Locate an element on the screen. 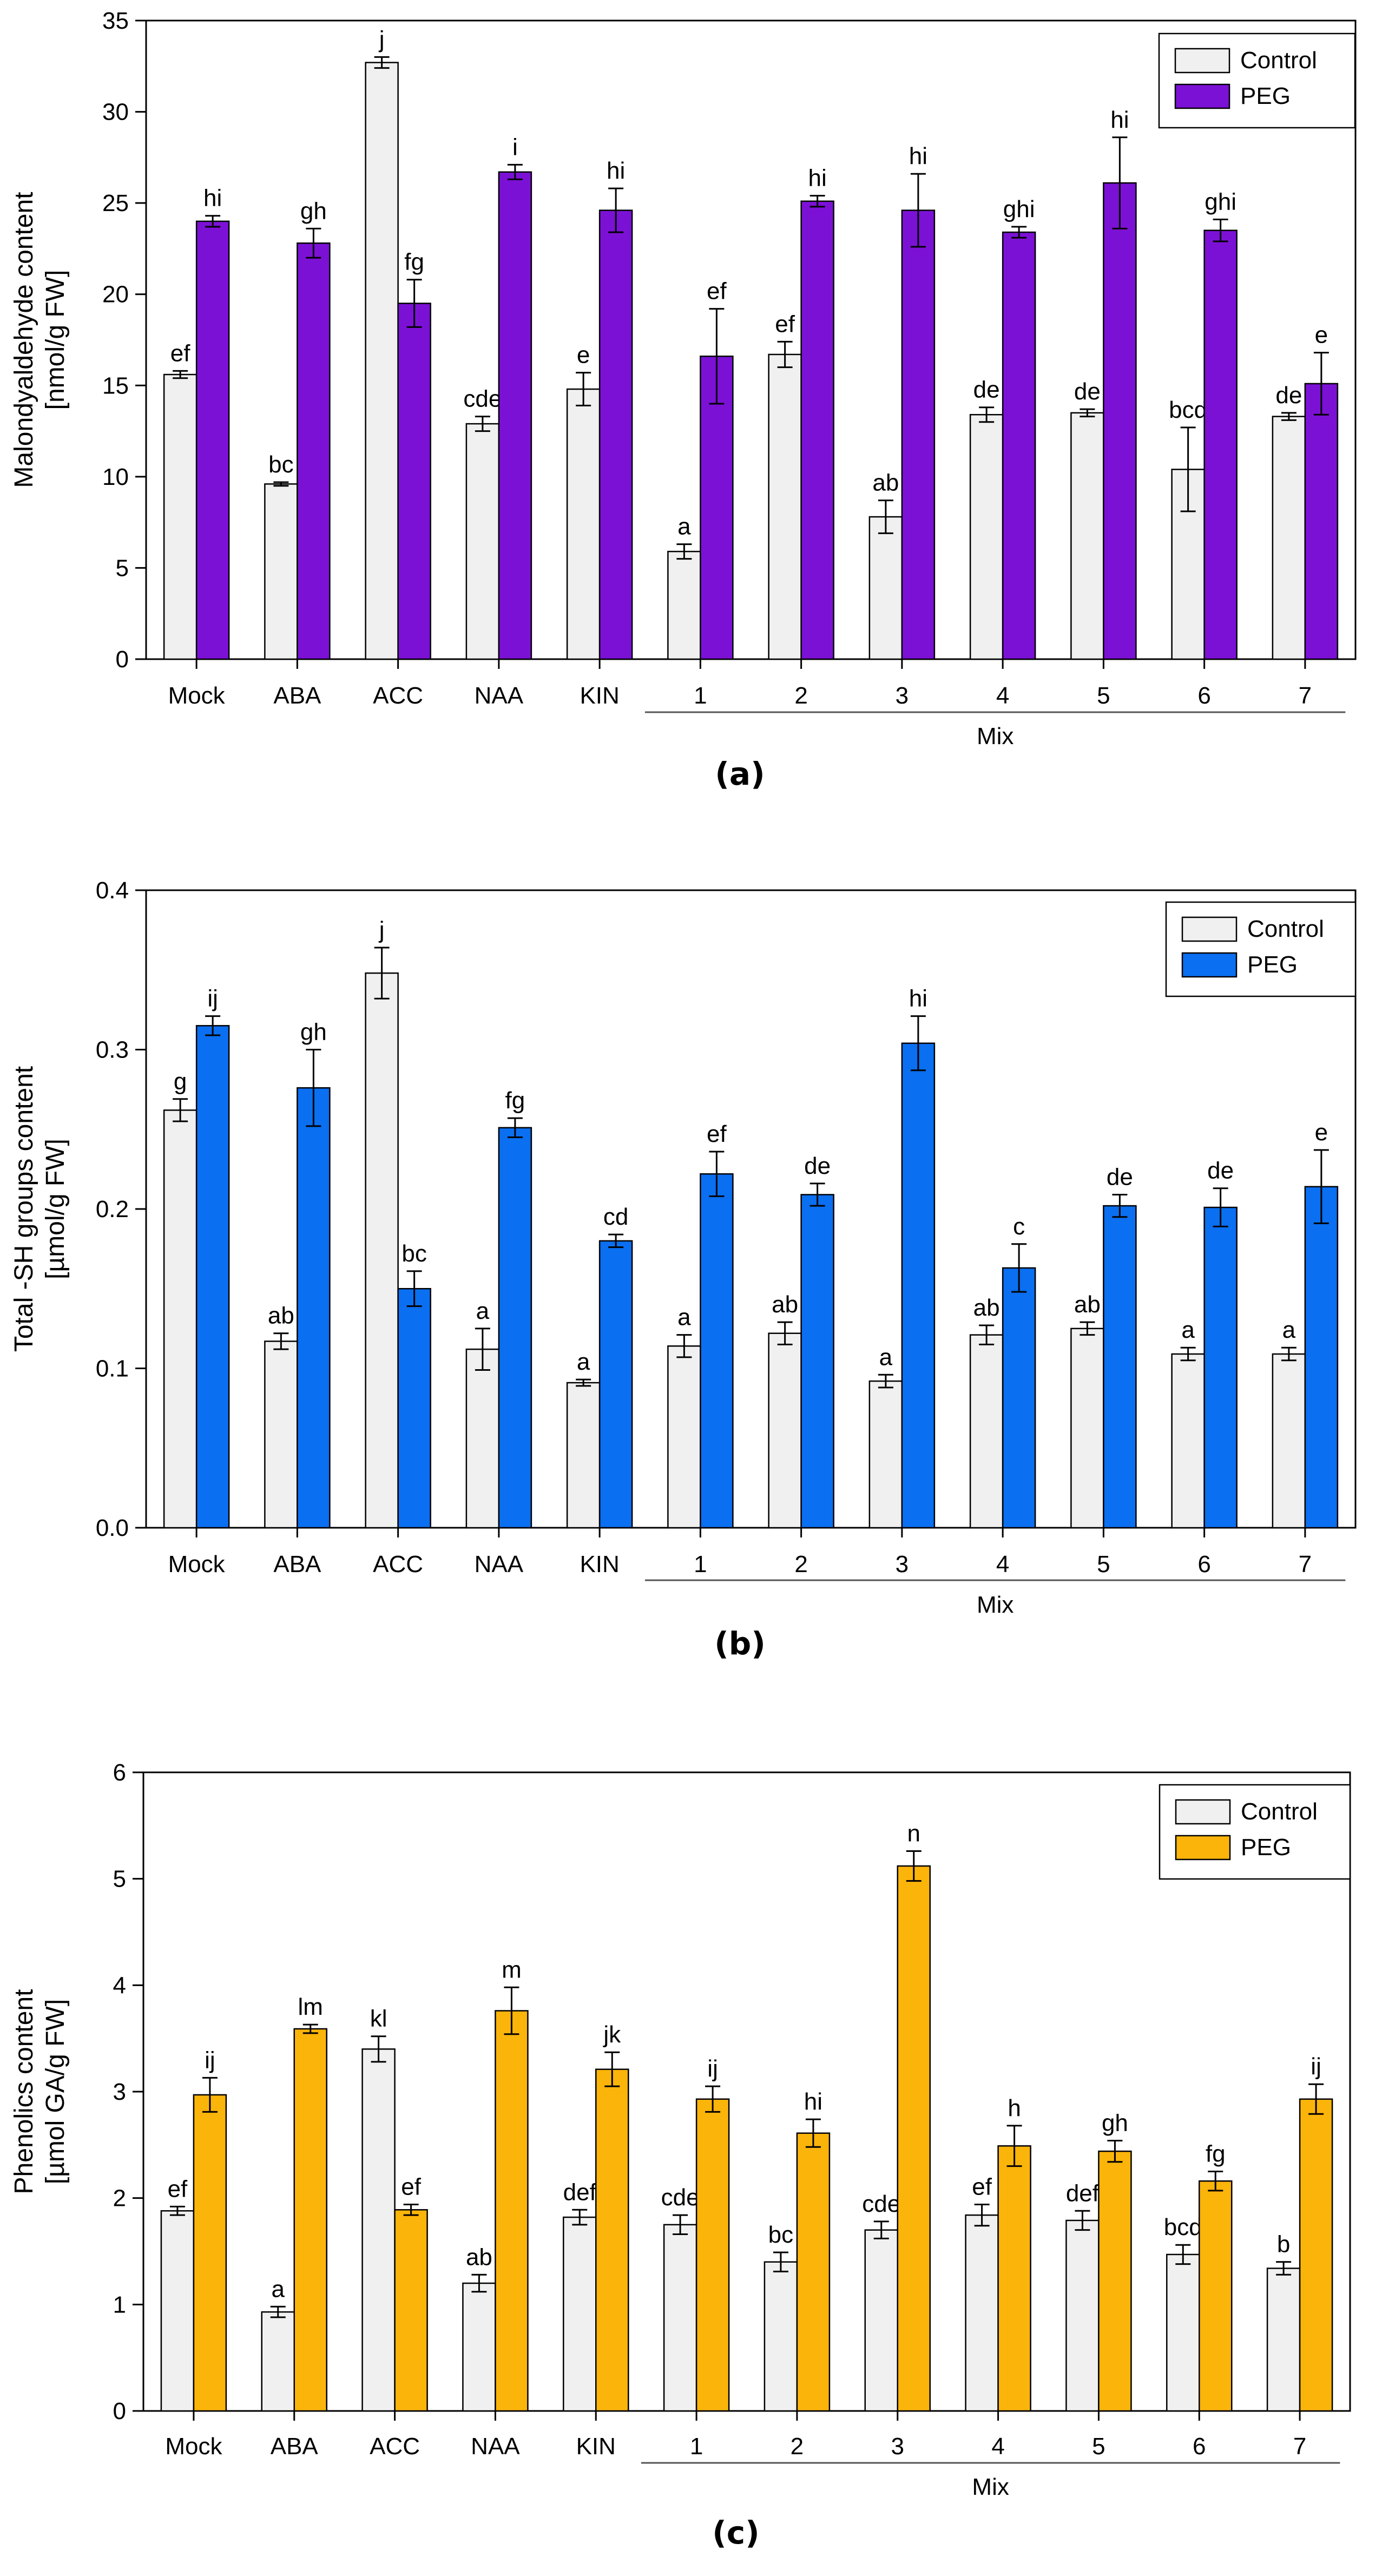 This screenshot has width=1382, height=2576. x-tick-label: 4 is located at coordinates (1003, 695).